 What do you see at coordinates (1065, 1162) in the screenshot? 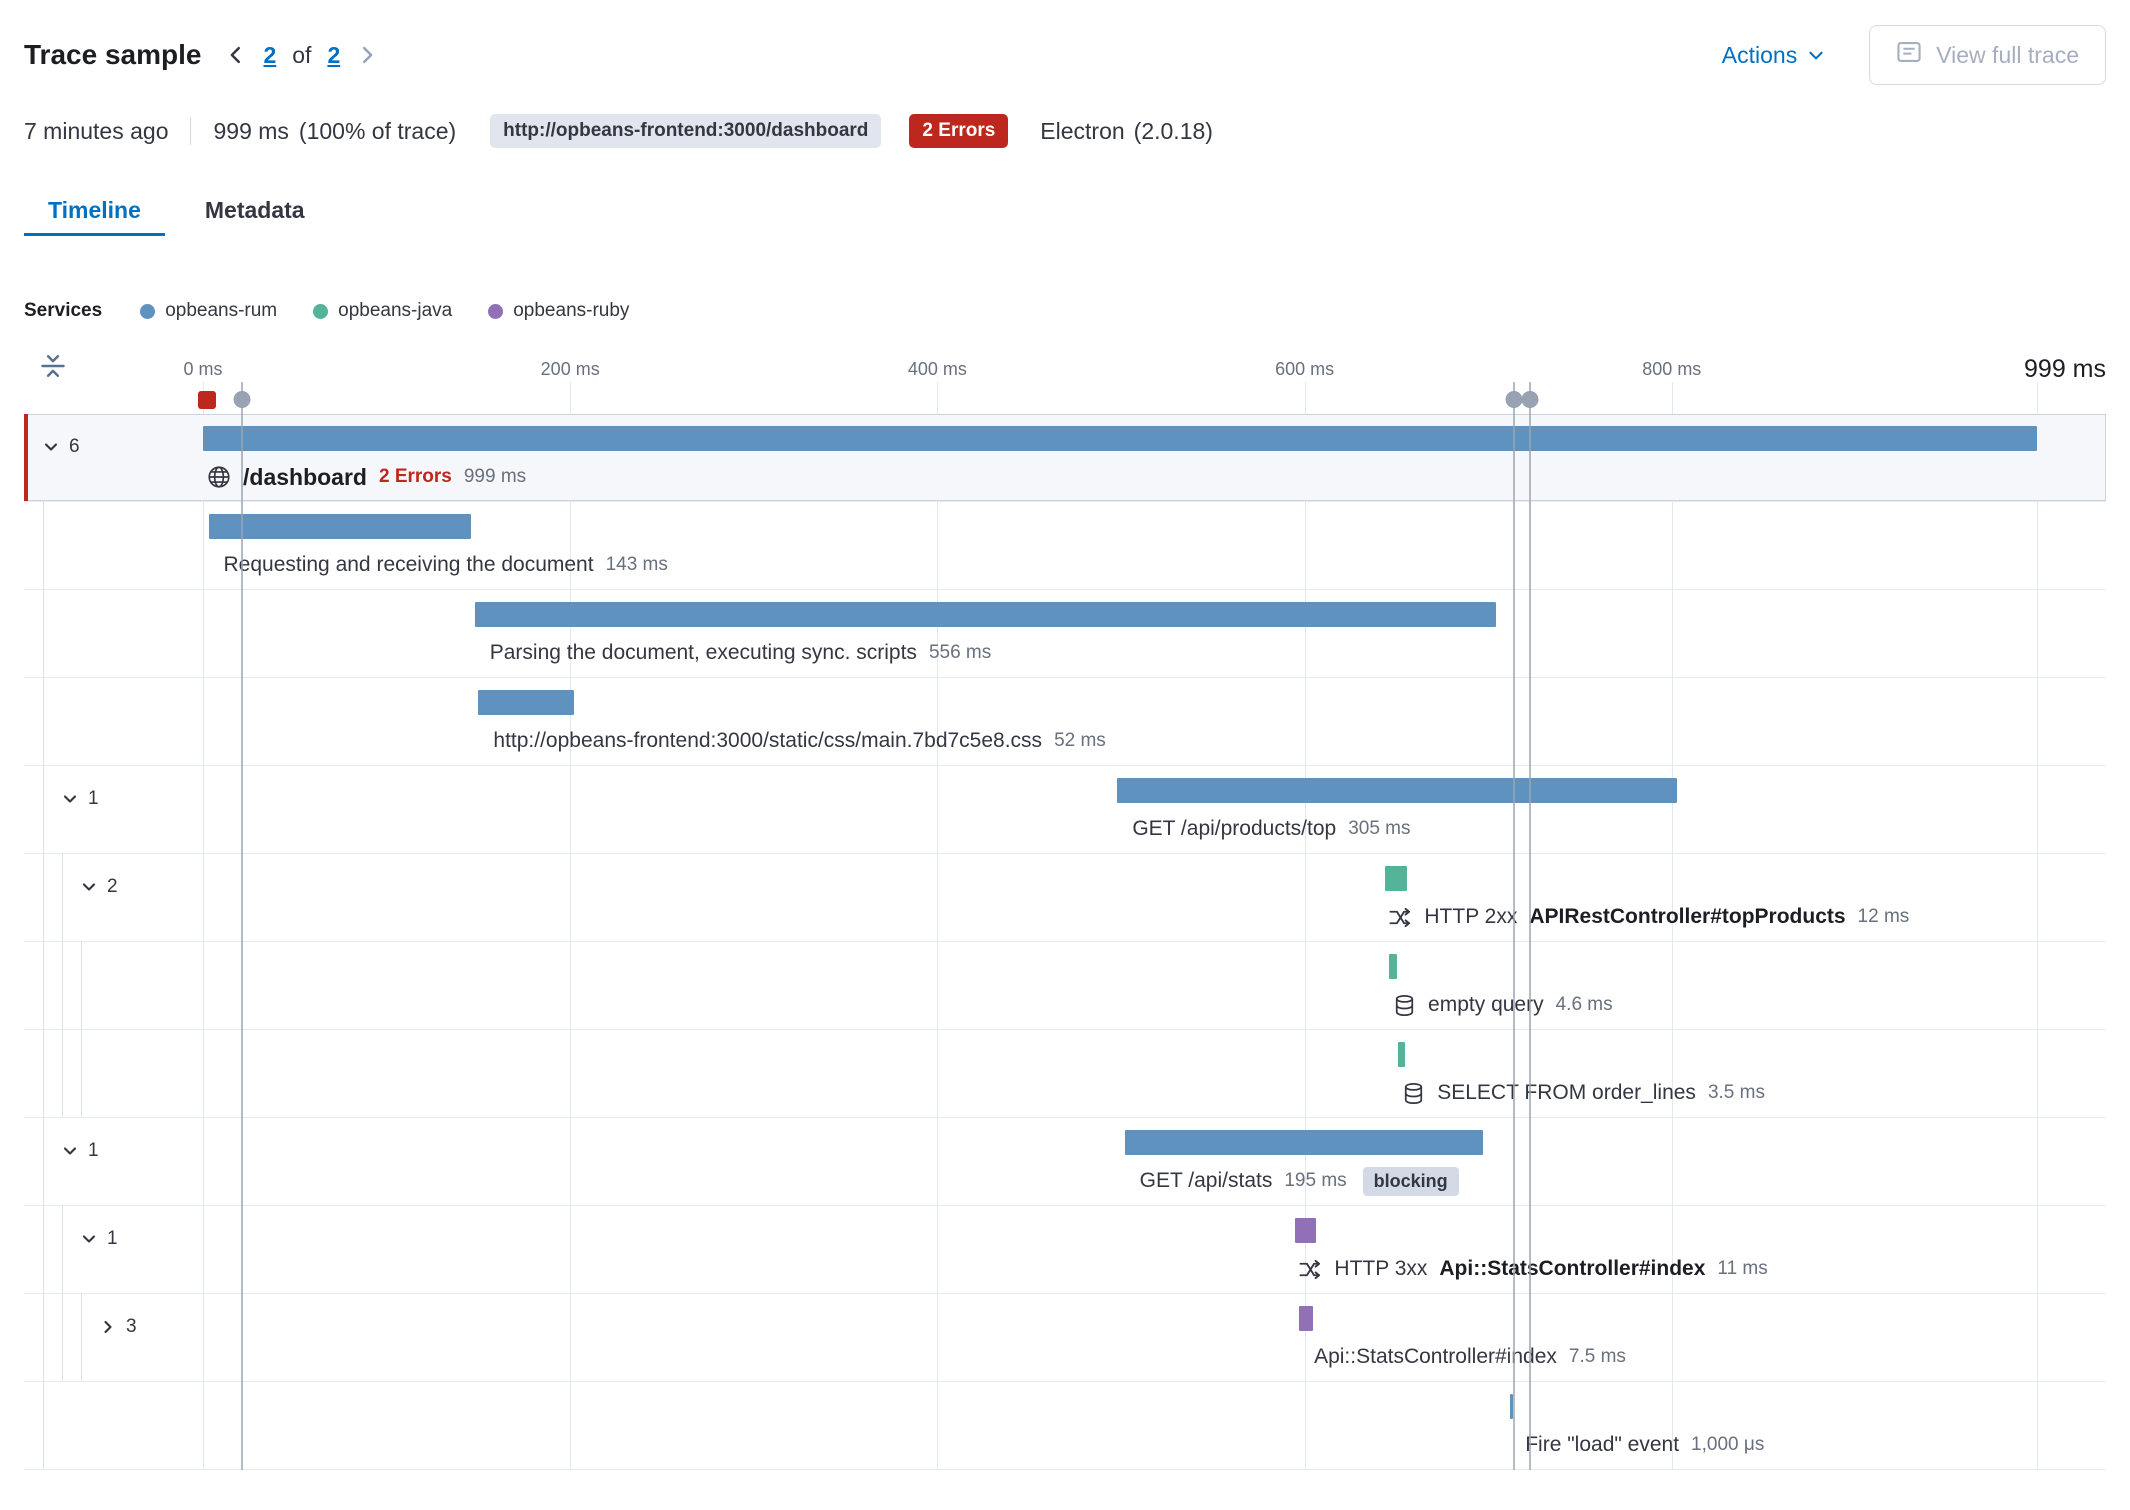
I see `waterfall-row: 1 GET /api/stats 195 ms blocking` at bounding box center [1065, 1162].